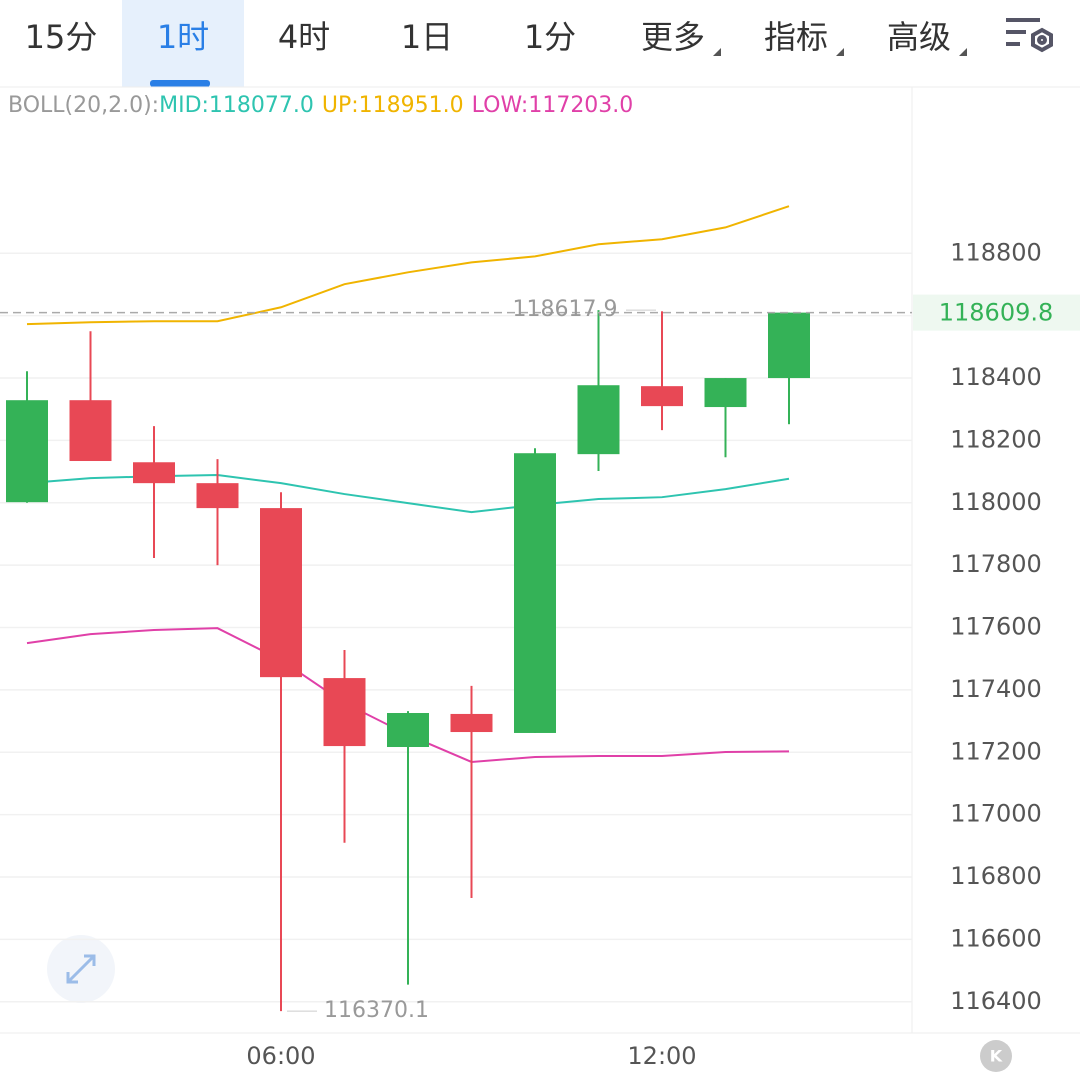  What do you see at coordinates (996, 751) in the screenshot?
I see `y-tick-label: 117200` at bounding box center [996, 751].